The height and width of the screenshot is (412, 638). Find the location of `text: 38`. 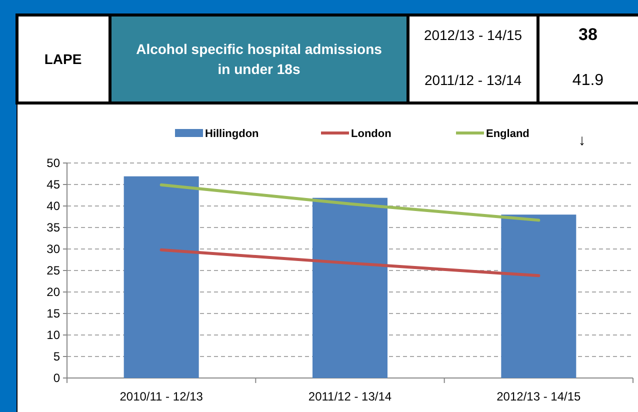

text: 38 is located at coordinates (588, 34).